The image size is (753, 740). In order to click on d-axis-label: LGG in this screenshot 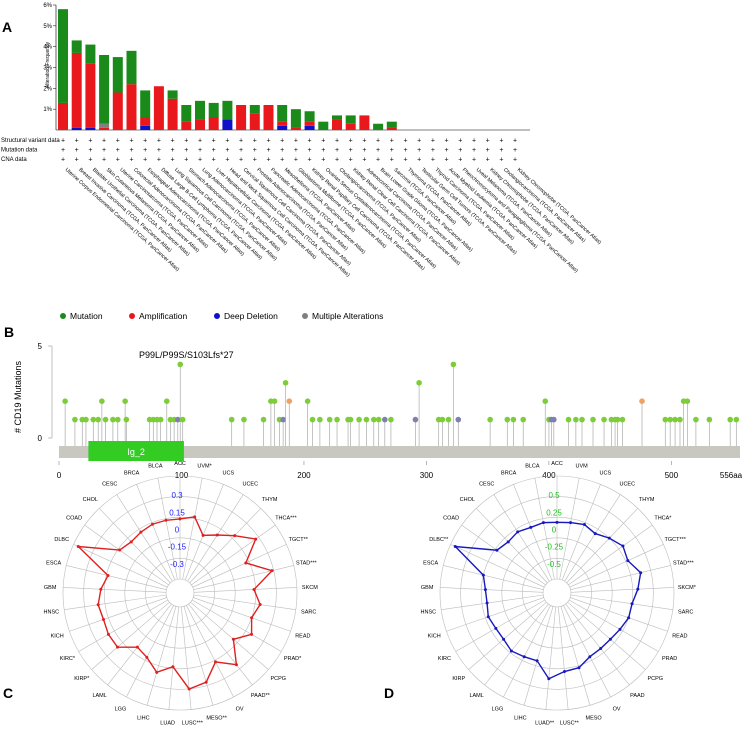, I will do `click(498, 710)`.